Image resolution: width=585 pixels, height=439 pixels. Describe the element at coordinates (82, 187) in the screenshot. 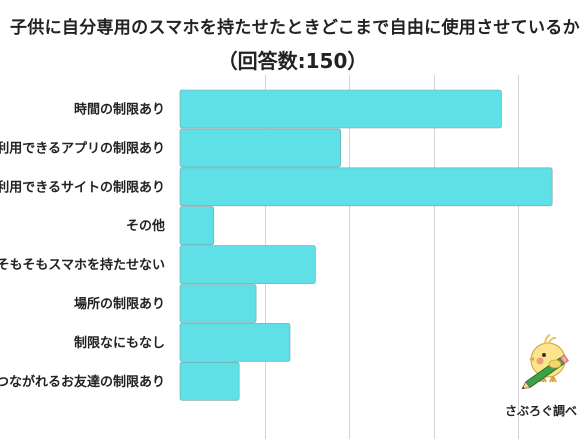

I see `category-label: 利用できるサイトの制限あり` at that location.